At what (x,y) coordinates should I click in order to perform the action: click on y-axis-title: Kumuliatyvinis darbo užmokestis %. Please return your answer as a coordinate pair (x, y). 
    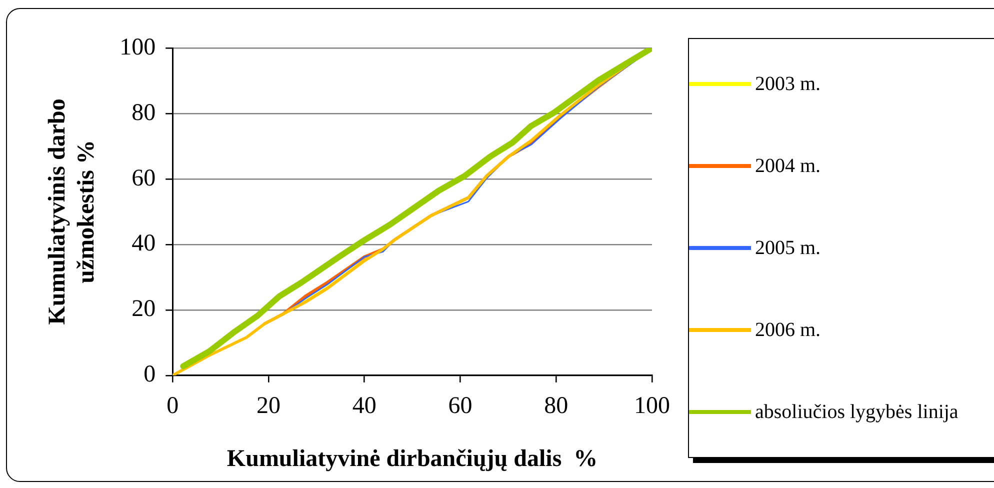
    Looking at the image, I should click on (72, 211).